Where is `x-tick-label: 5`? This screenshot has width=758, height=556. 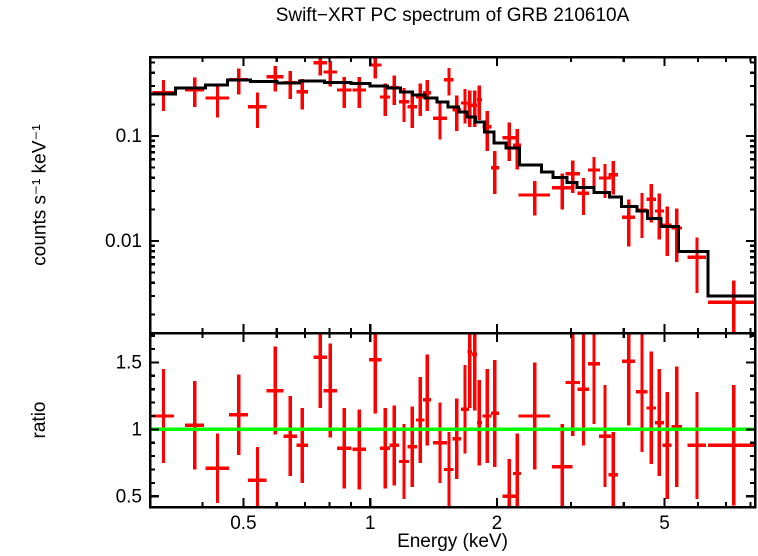
x-tick-label: 5 is located at coordinates (664, 523).